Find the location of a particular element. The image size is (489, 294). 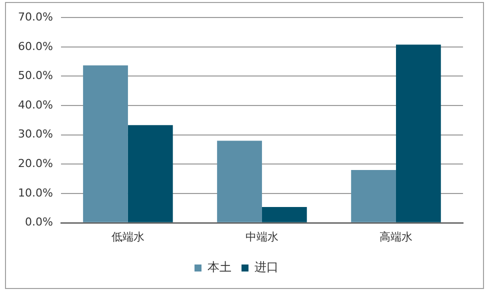

y-tick-label: 0.0% is located at coordinates (38, 222).